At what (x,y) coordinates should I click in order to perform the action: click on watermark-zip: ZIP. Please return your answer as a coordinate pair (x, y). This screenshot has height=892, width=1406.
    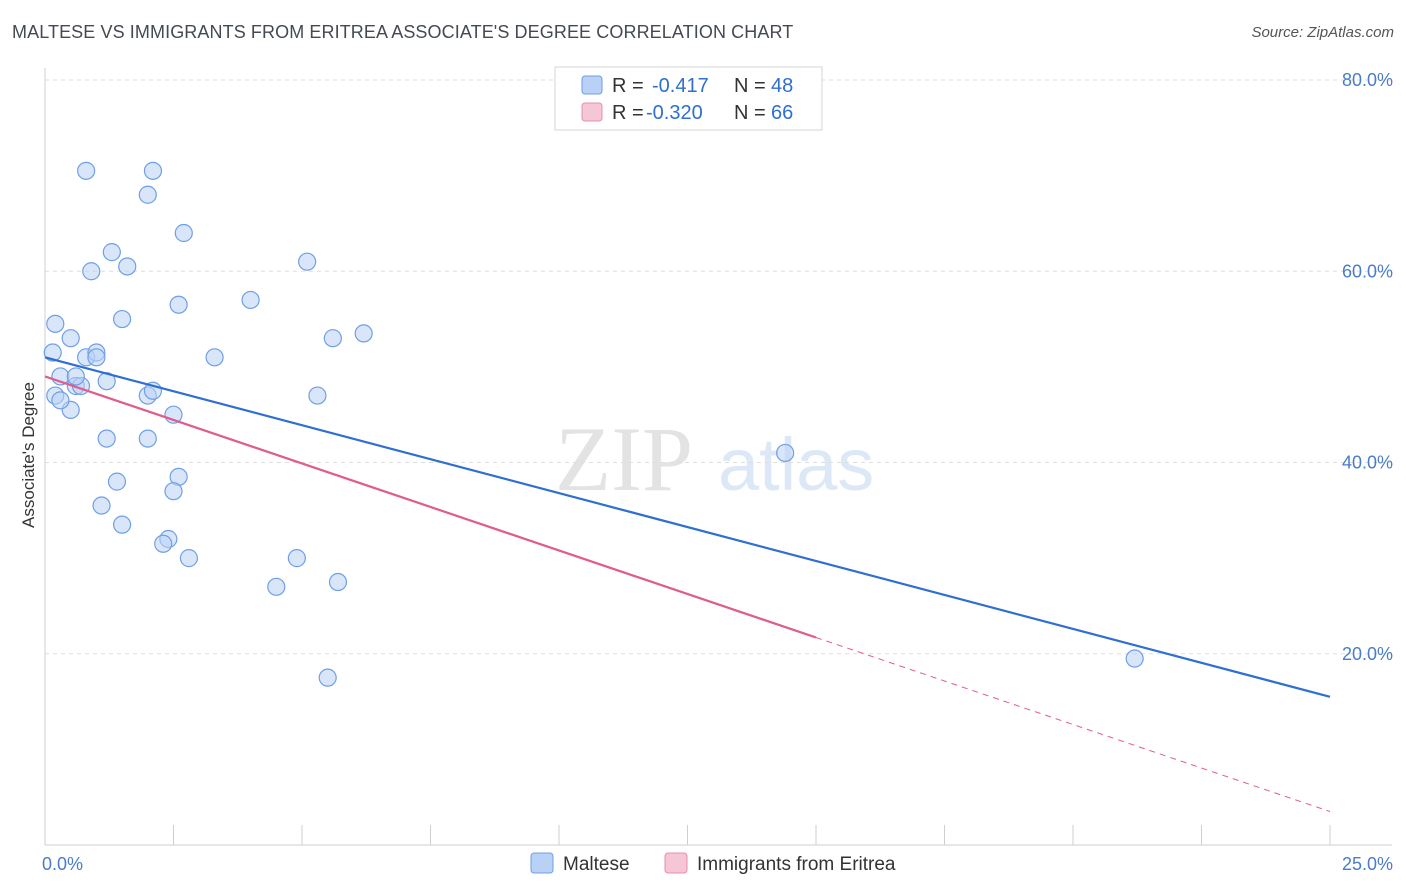
    Looking at the image, I should click on (624, 459).